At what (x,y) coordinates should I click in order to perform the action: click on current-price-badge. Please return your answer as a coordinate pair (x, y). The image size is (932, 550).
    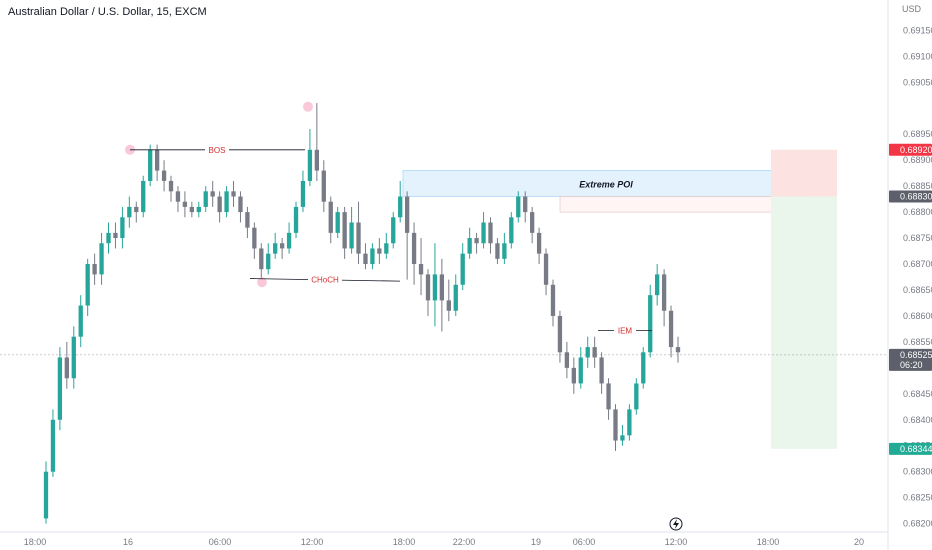
    Looking at the image, I should click on (910, 359).